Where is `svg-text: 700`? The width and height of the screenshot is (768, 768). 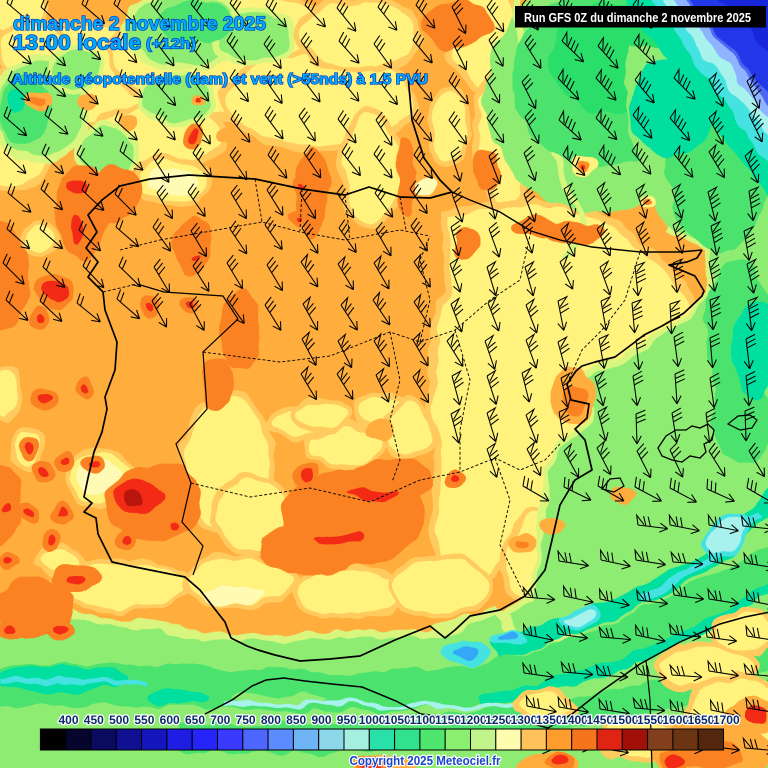
svg-text: 700 is located at coordinates (220, 720).